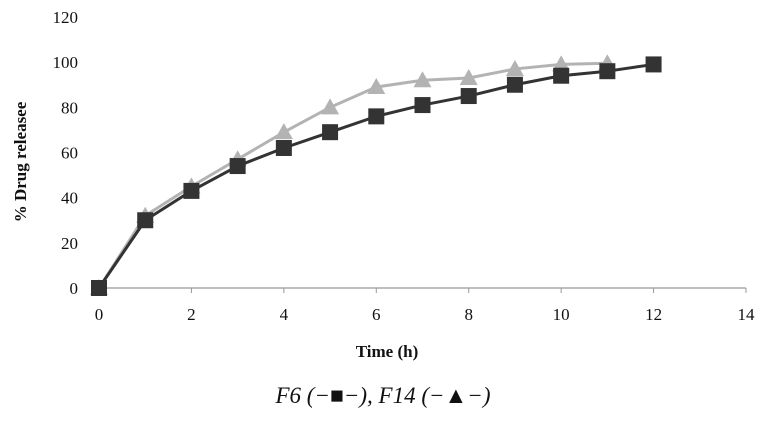  I want to click on y-tick-label: 20, so click(69, 243).